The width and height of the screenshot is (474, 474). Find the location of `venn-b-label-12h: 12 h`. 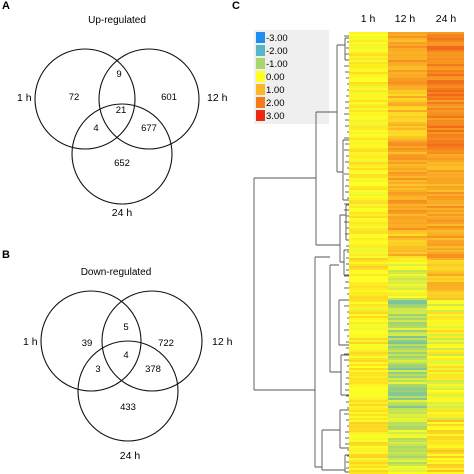

venn-b-label-12h: 12 h is located at coordinates (222, 342).